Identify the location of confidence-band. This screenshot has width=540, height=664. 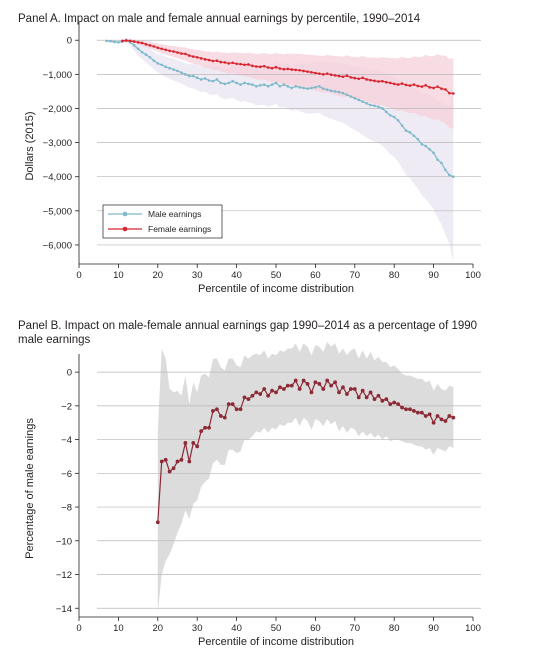
(288, 83).